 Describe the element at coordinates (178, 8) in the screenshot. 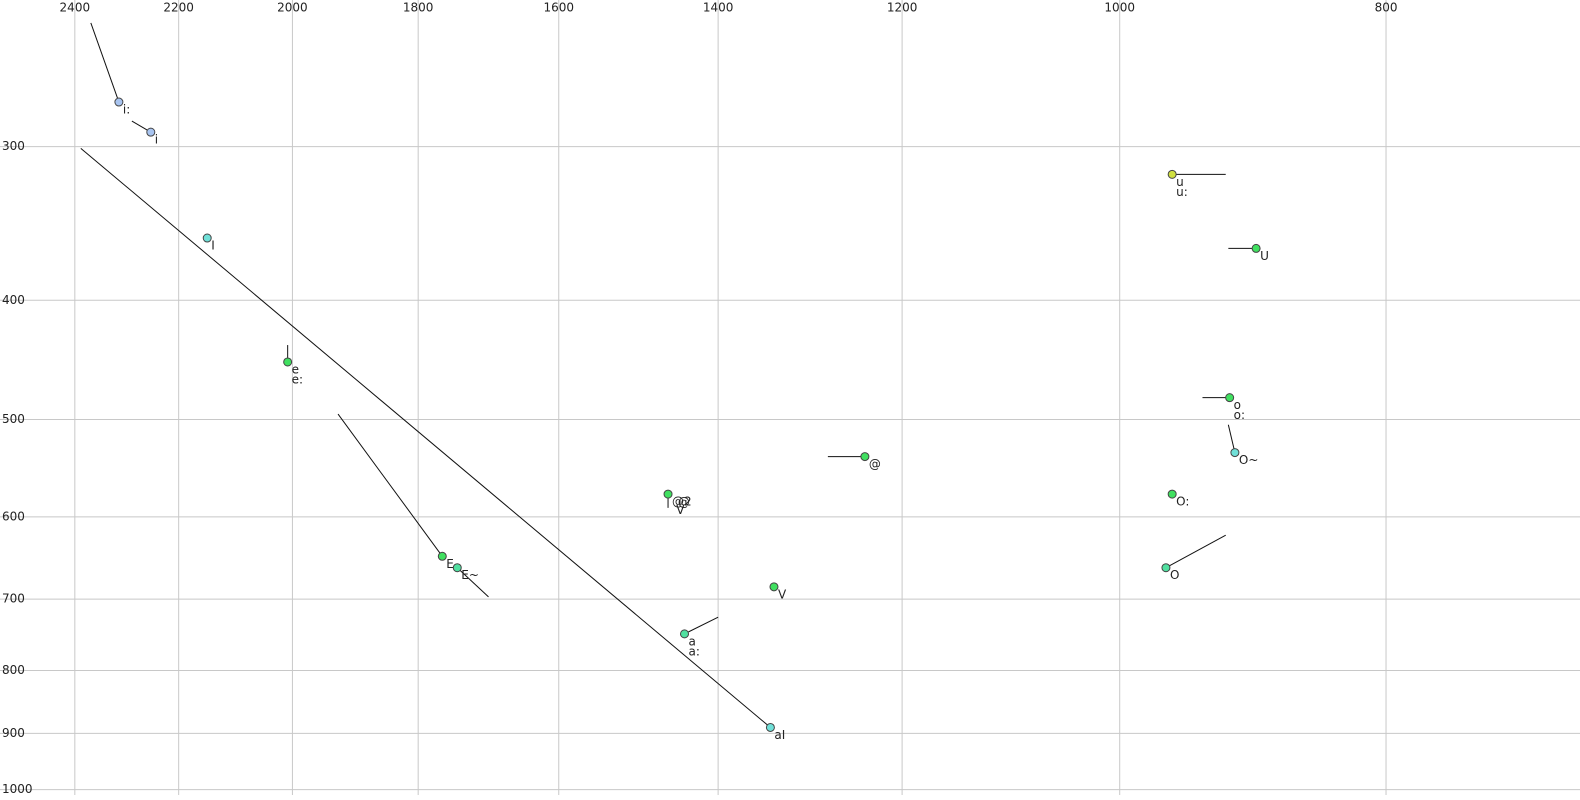

I see `x-tick-label: 2200` at that location.